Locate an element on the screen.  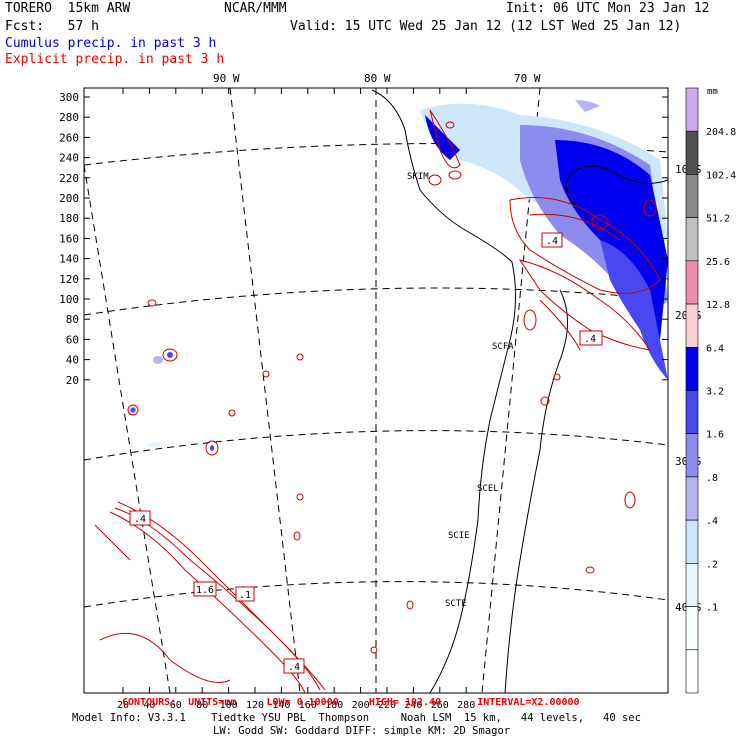
station-scie: SCIE is located at coordinates (459, 536).